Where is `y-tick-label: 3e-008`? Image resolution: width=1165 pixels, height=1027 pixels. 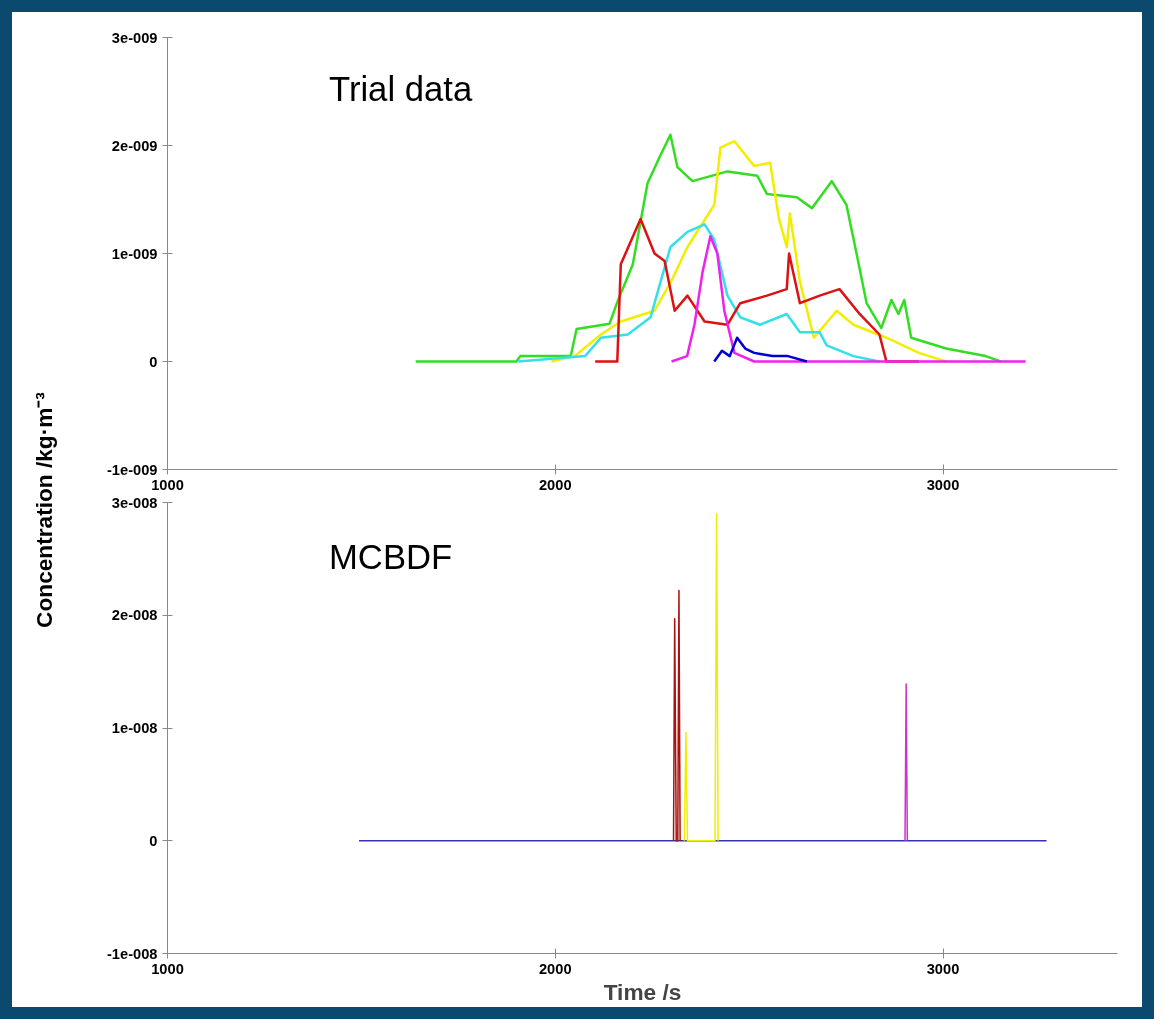
y-tick-label: 3e-008 is located at coordinates (134, 502).